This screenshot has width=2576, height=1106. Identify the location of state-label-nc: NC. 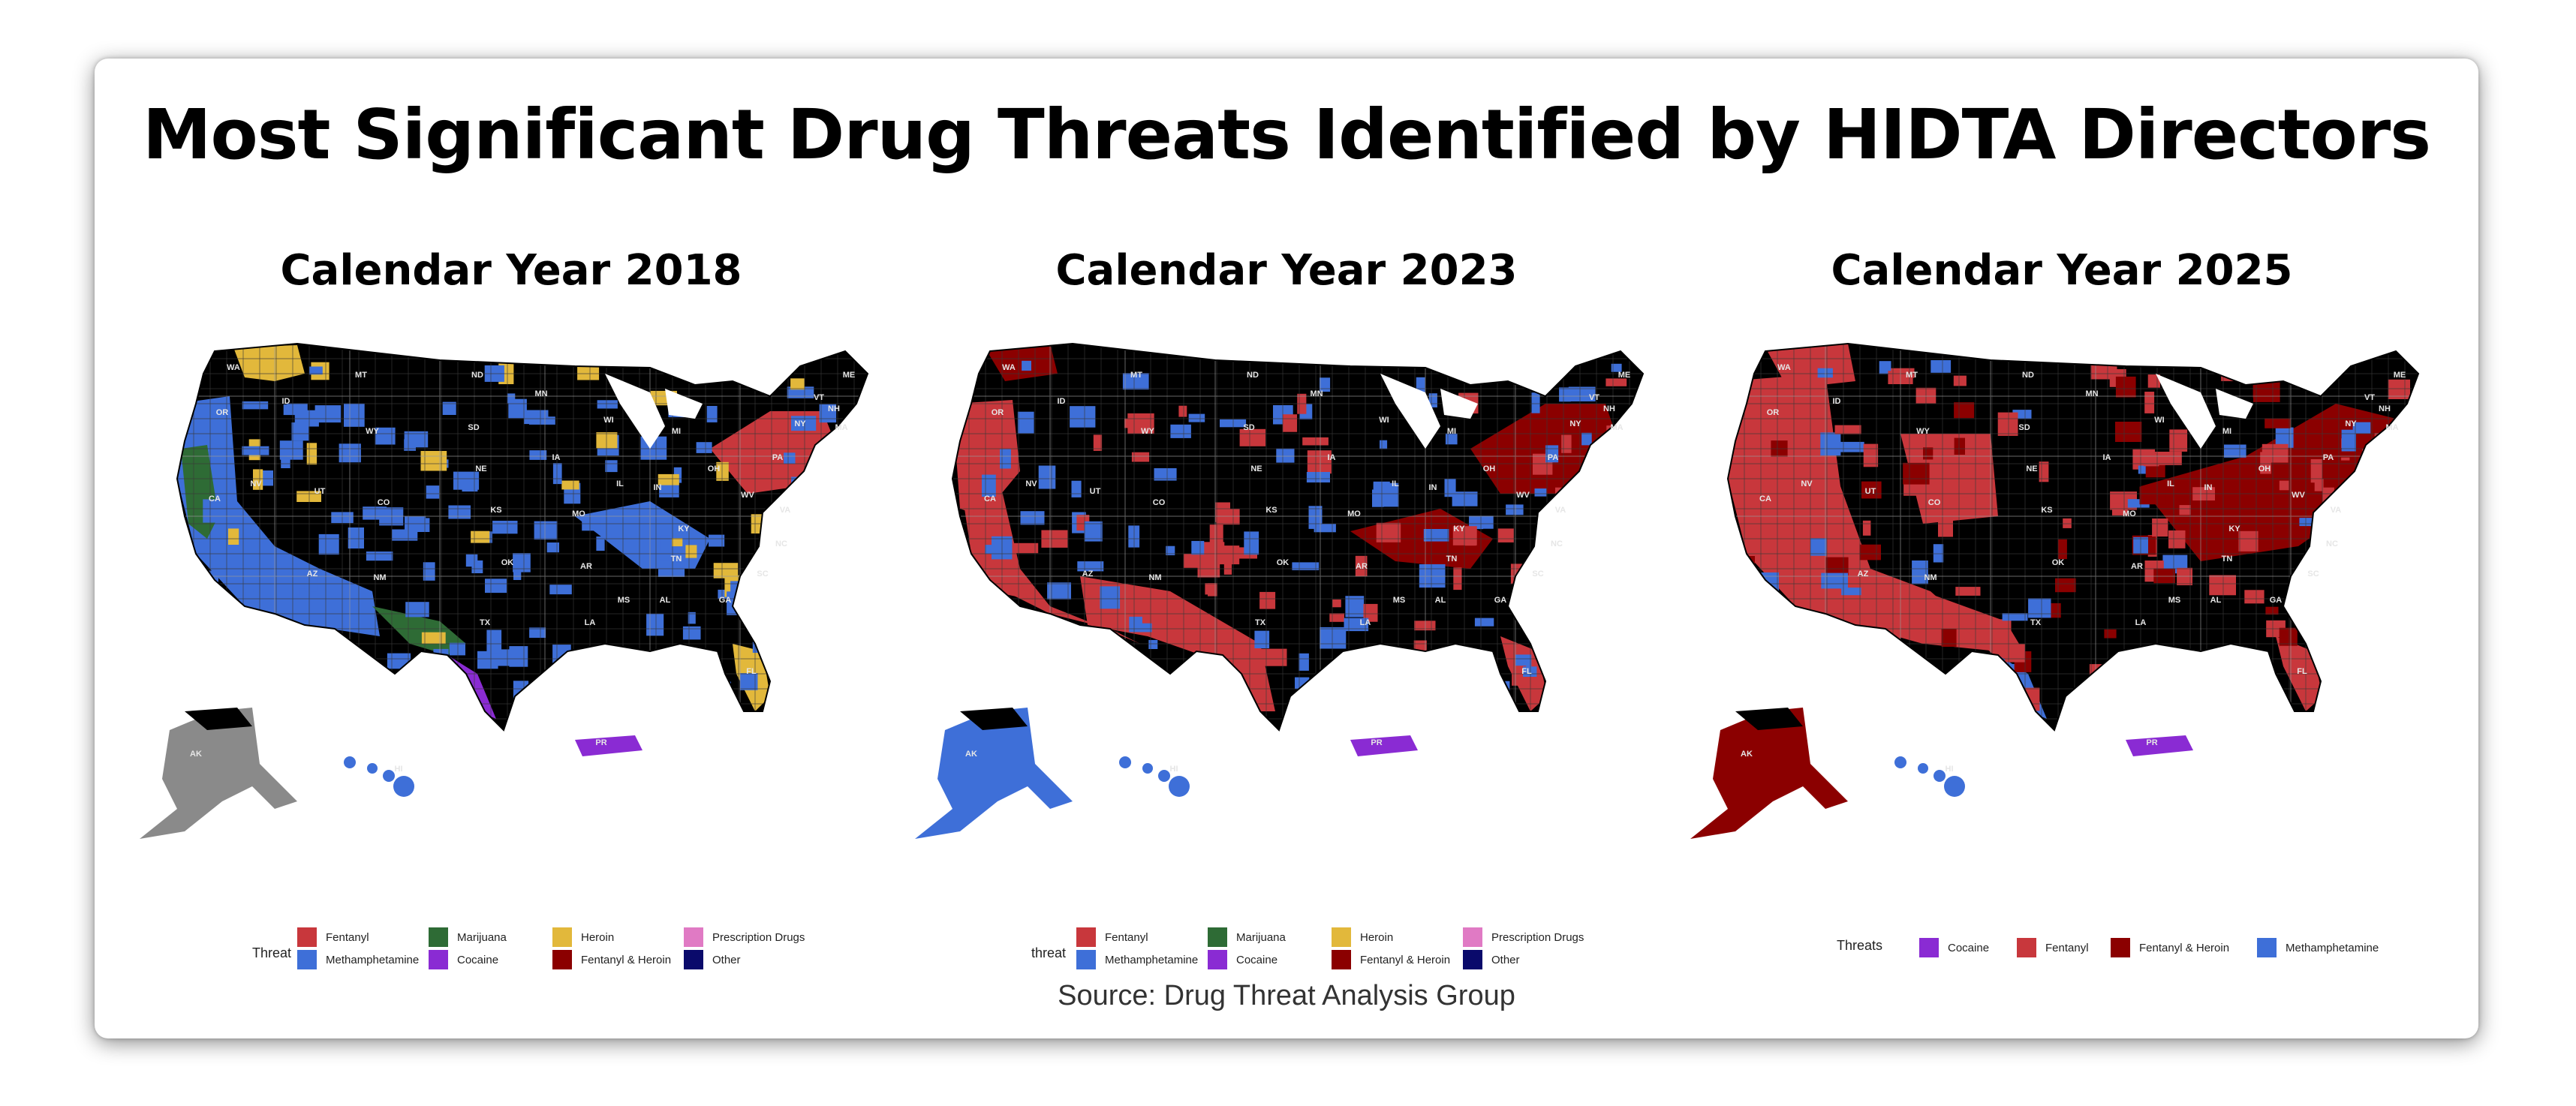
(1557, 544).